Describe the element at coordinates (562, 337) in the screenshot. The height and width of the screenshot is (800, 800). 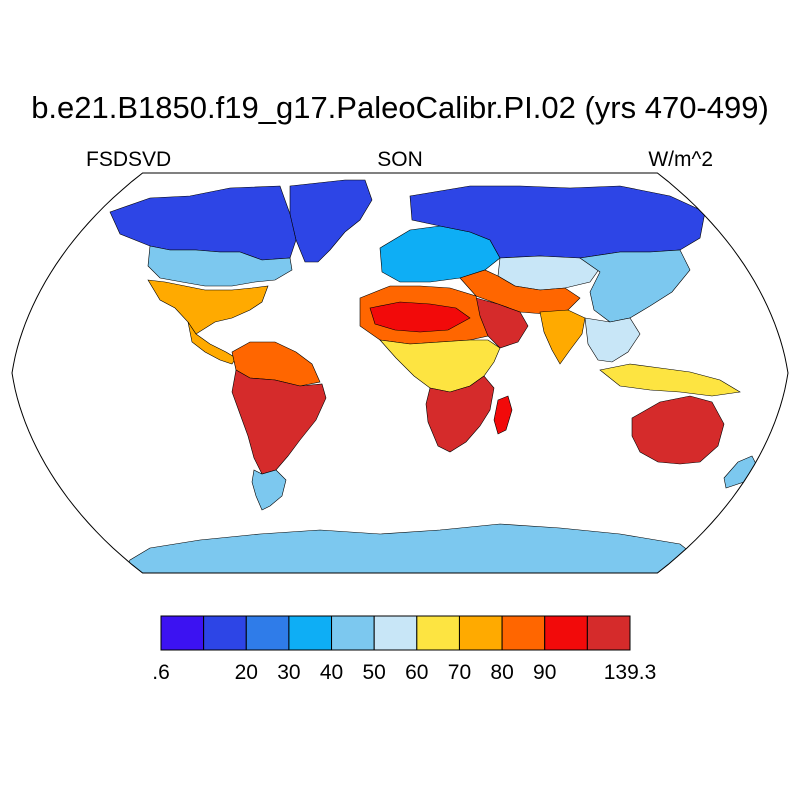
I see `region-india` at that location.